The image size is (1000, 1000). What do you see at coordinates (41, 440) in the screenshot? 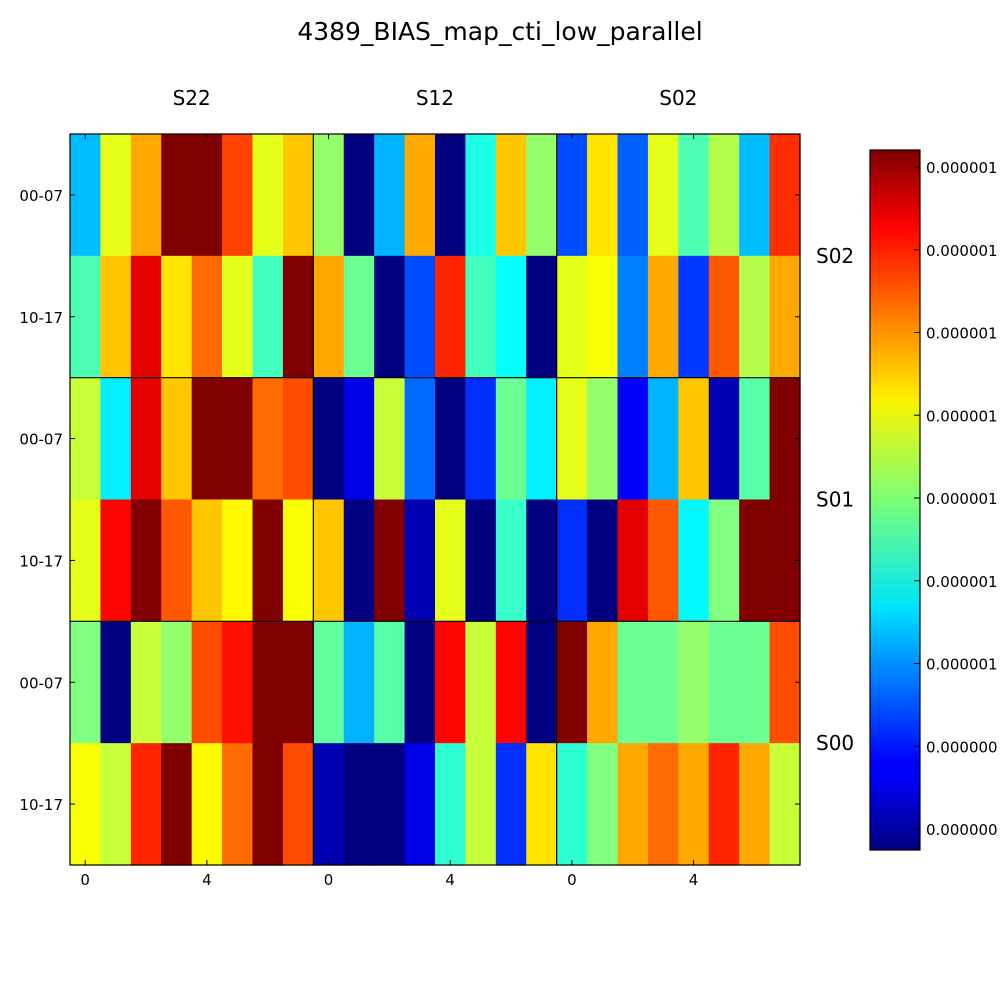
I see `y-tick-label: 00-07` at bounding box center [41, 440].